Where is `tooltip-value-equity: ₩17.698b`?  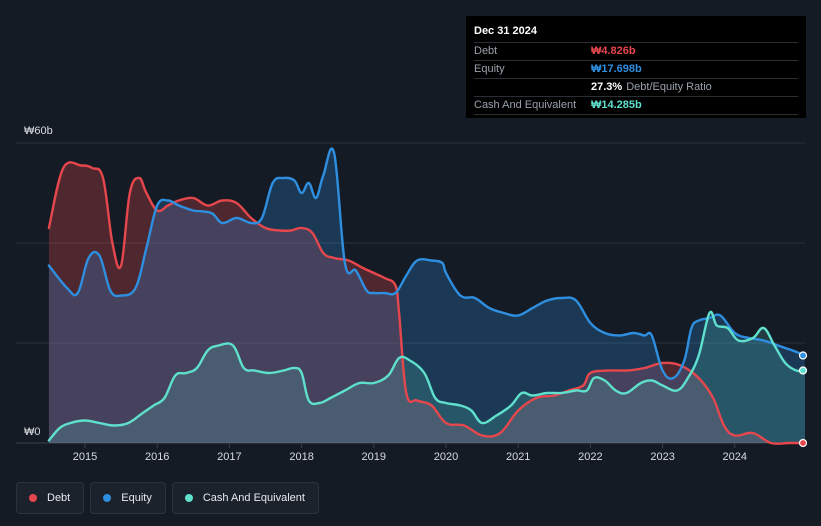 tooltip-value-equity: ₩17.698b is located at coordinates (616, 69).